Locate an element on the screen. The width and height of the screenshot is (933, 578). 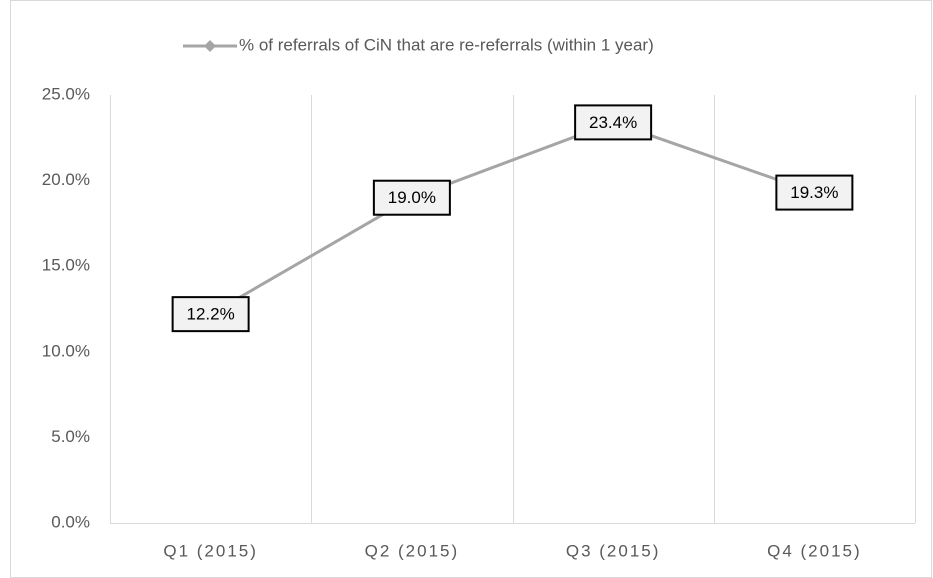
data-label-text: 19.0% is located at coordinates (412, 197).